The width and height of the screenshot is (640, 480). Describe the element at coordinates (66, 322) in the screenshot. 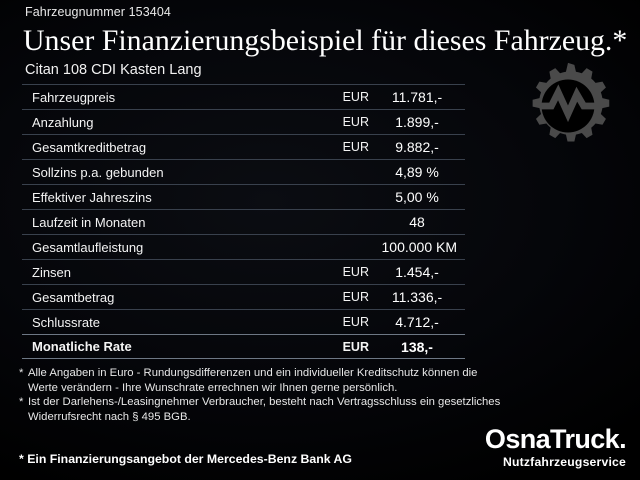

I see `row-label: Schlussrate` at that location.